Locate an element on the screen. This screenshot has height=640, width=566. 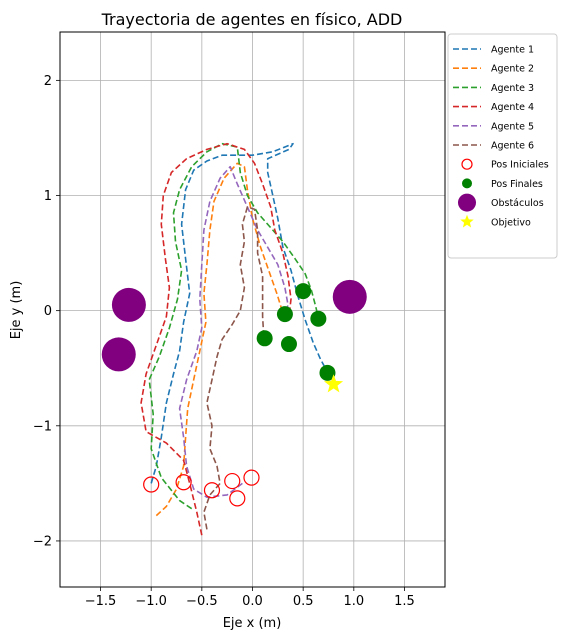
y-tick-label: −1 is located at coordinates (42, 426).